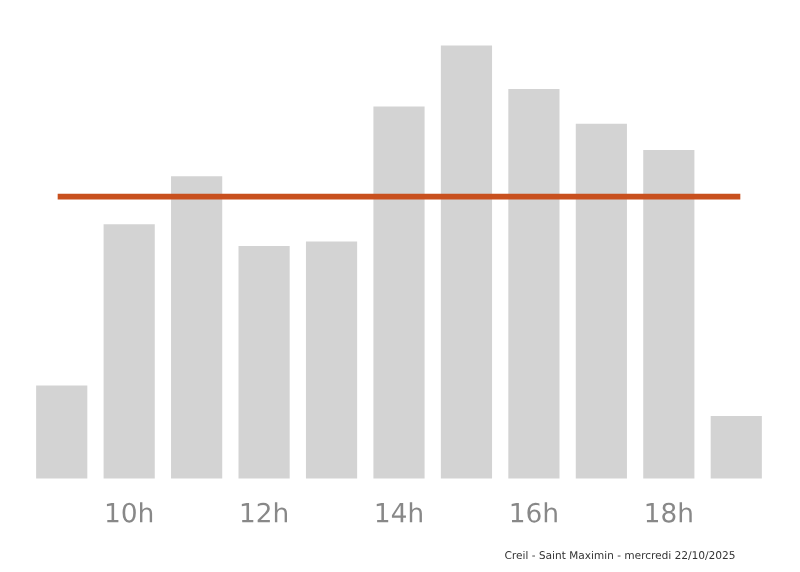 The width and height of the screenshot is (800, 572). I want to click on x-tick-label: 12h, so click(264, 512).